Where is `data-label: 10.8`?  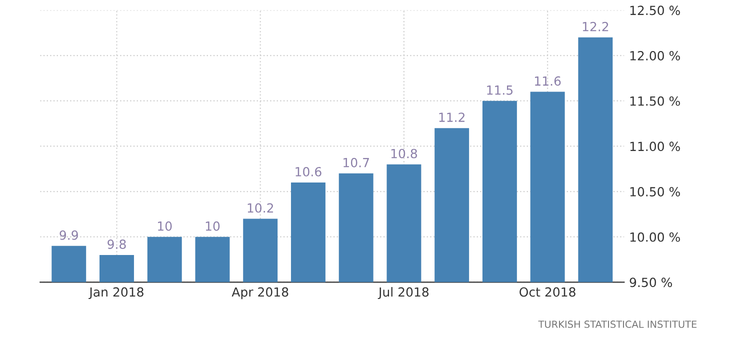 data-label: 10.8 is located at coordinates (404, 153).